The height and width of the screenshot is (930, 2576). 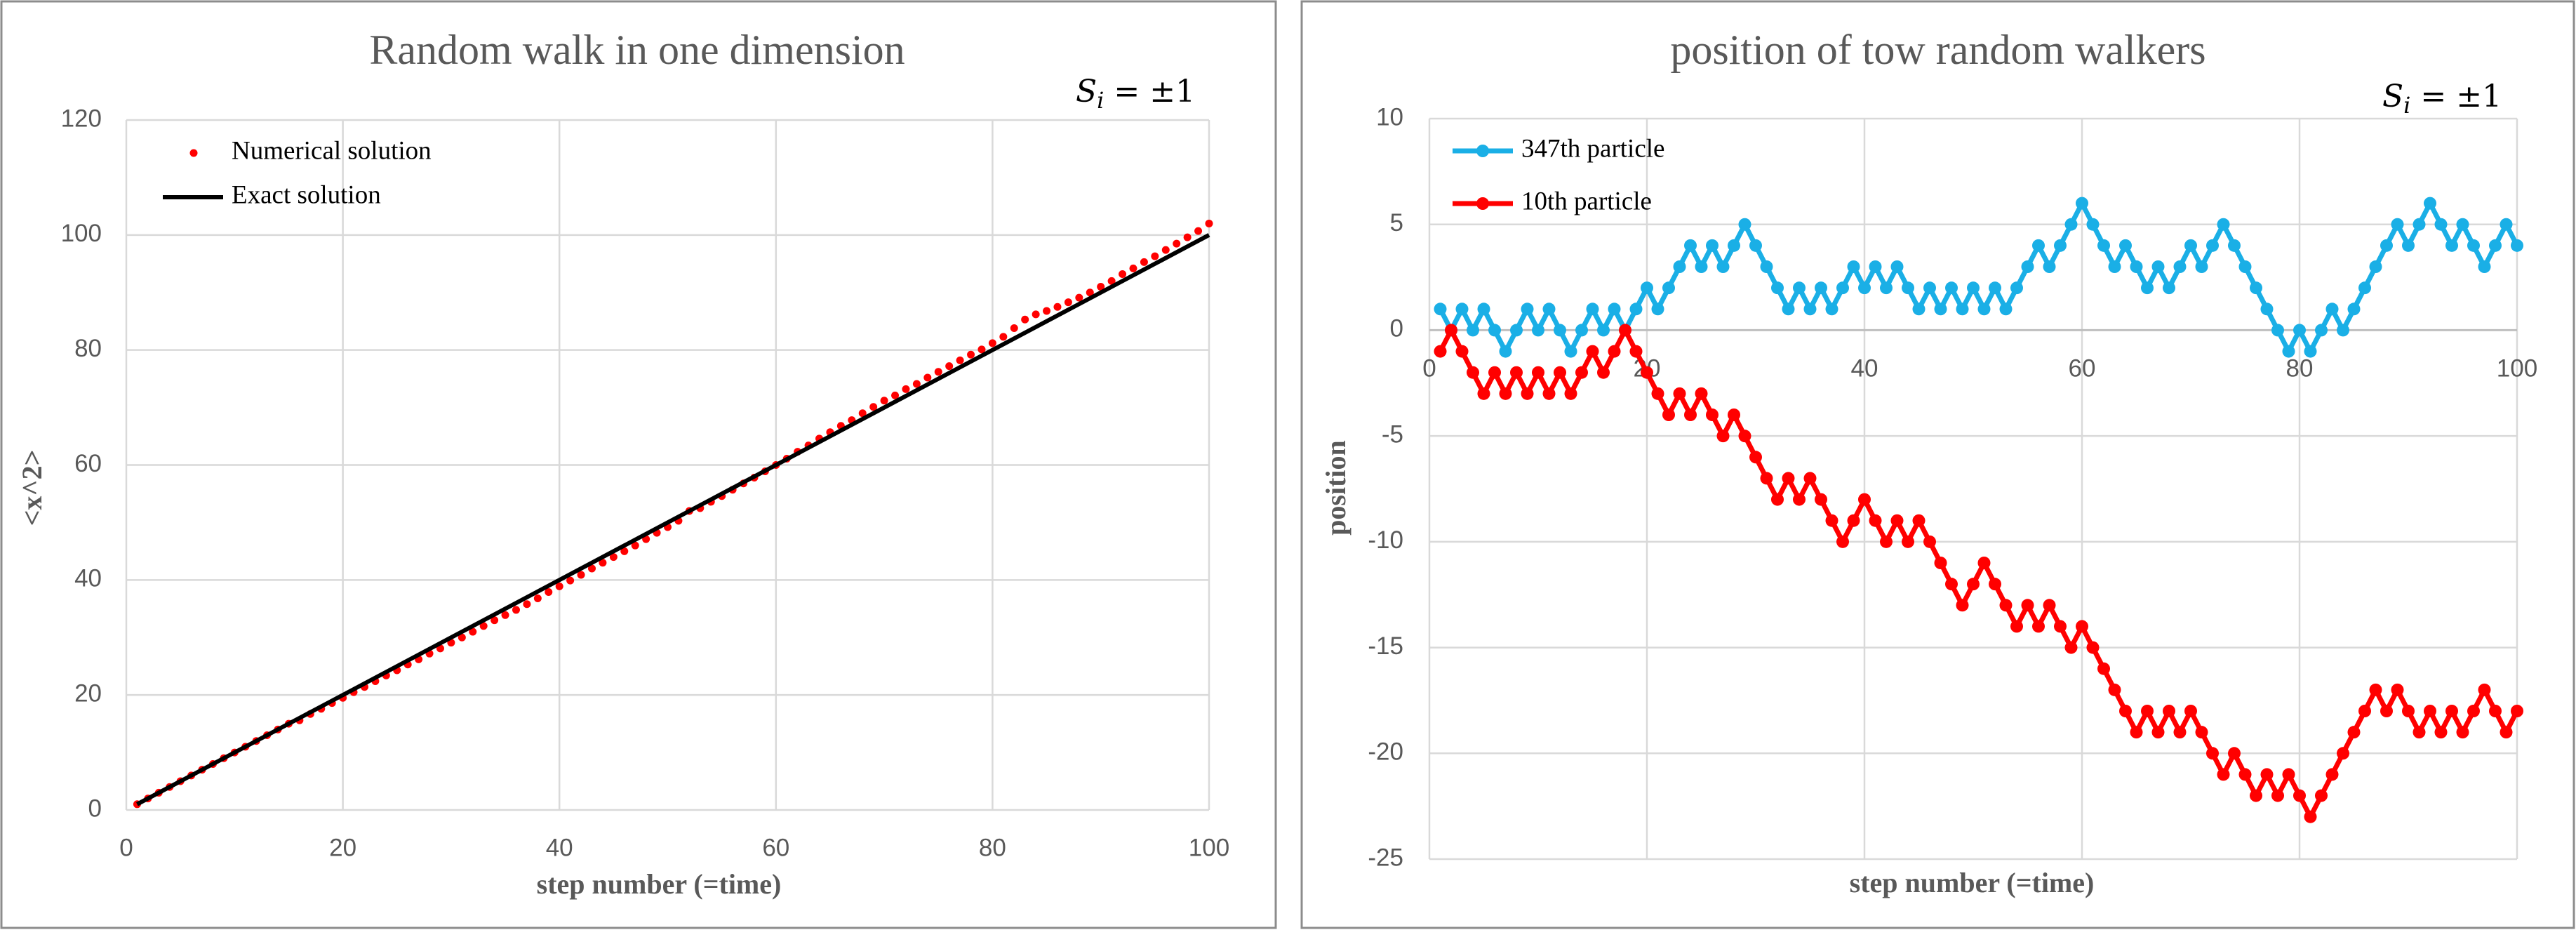 I want to click on legend-marker, so click(x=1482, y=203).